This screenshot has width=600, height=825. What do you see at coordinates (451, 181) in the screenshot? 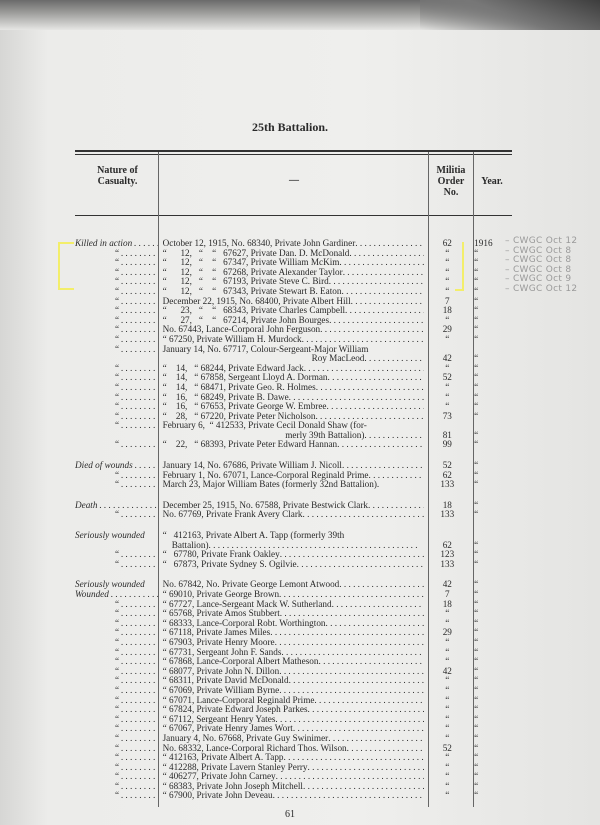
I see `header-order: Militia Order No.` at bounding box center [451, 181].